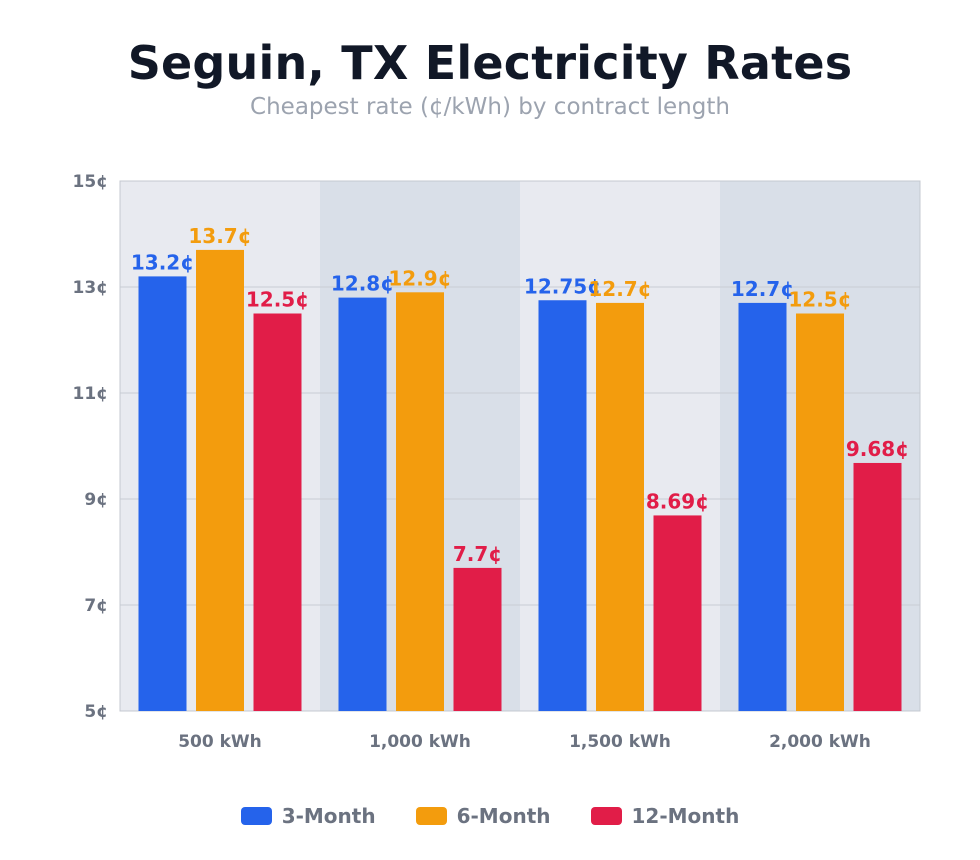 The image size is (980, 860). I want to click on y-tick-label: 11¢, so click(91, 394).